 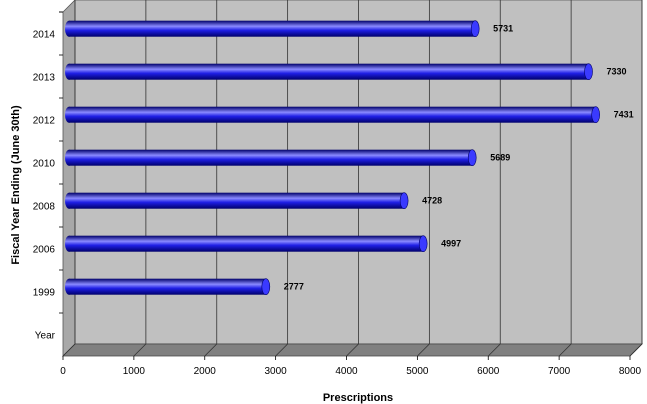 I want to click on x-tick-label: 2000, so click(x=205, y=371).